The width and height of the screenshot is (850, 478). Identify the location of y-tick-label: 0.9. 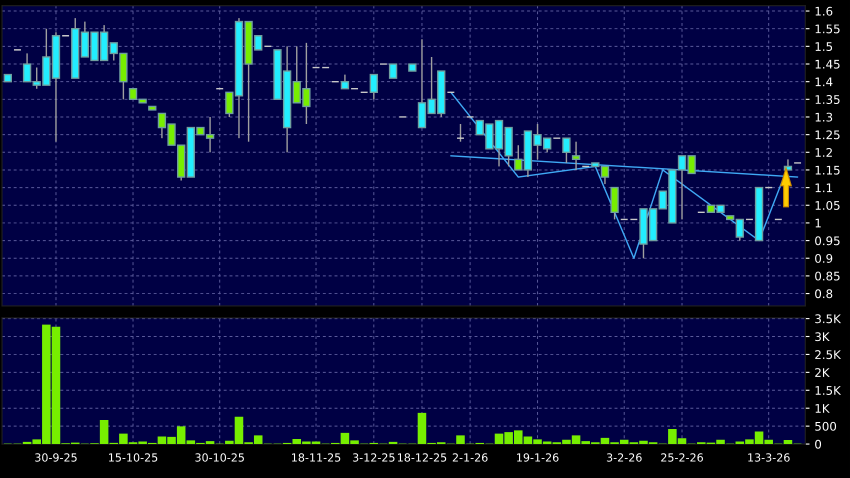
(823, 258).